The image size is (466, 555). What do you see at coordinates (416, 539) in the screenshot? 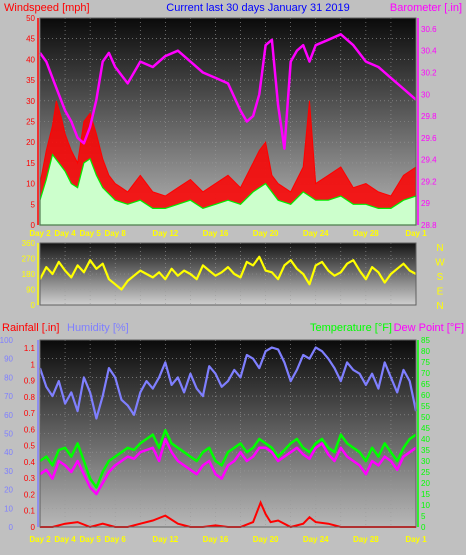
I see `humidity-x-label: Day 1` at bounding box center [416, 539].